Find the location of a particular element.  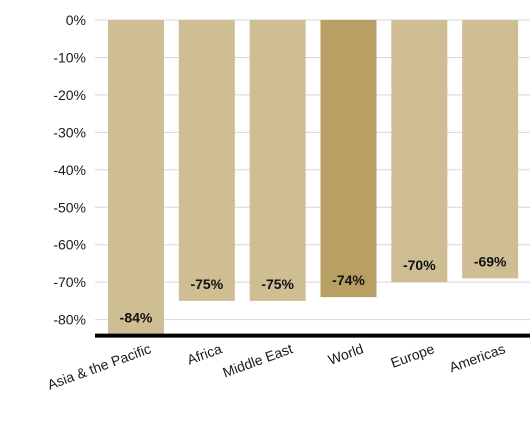

data-label: -84% is located at coordinates (136, 318).